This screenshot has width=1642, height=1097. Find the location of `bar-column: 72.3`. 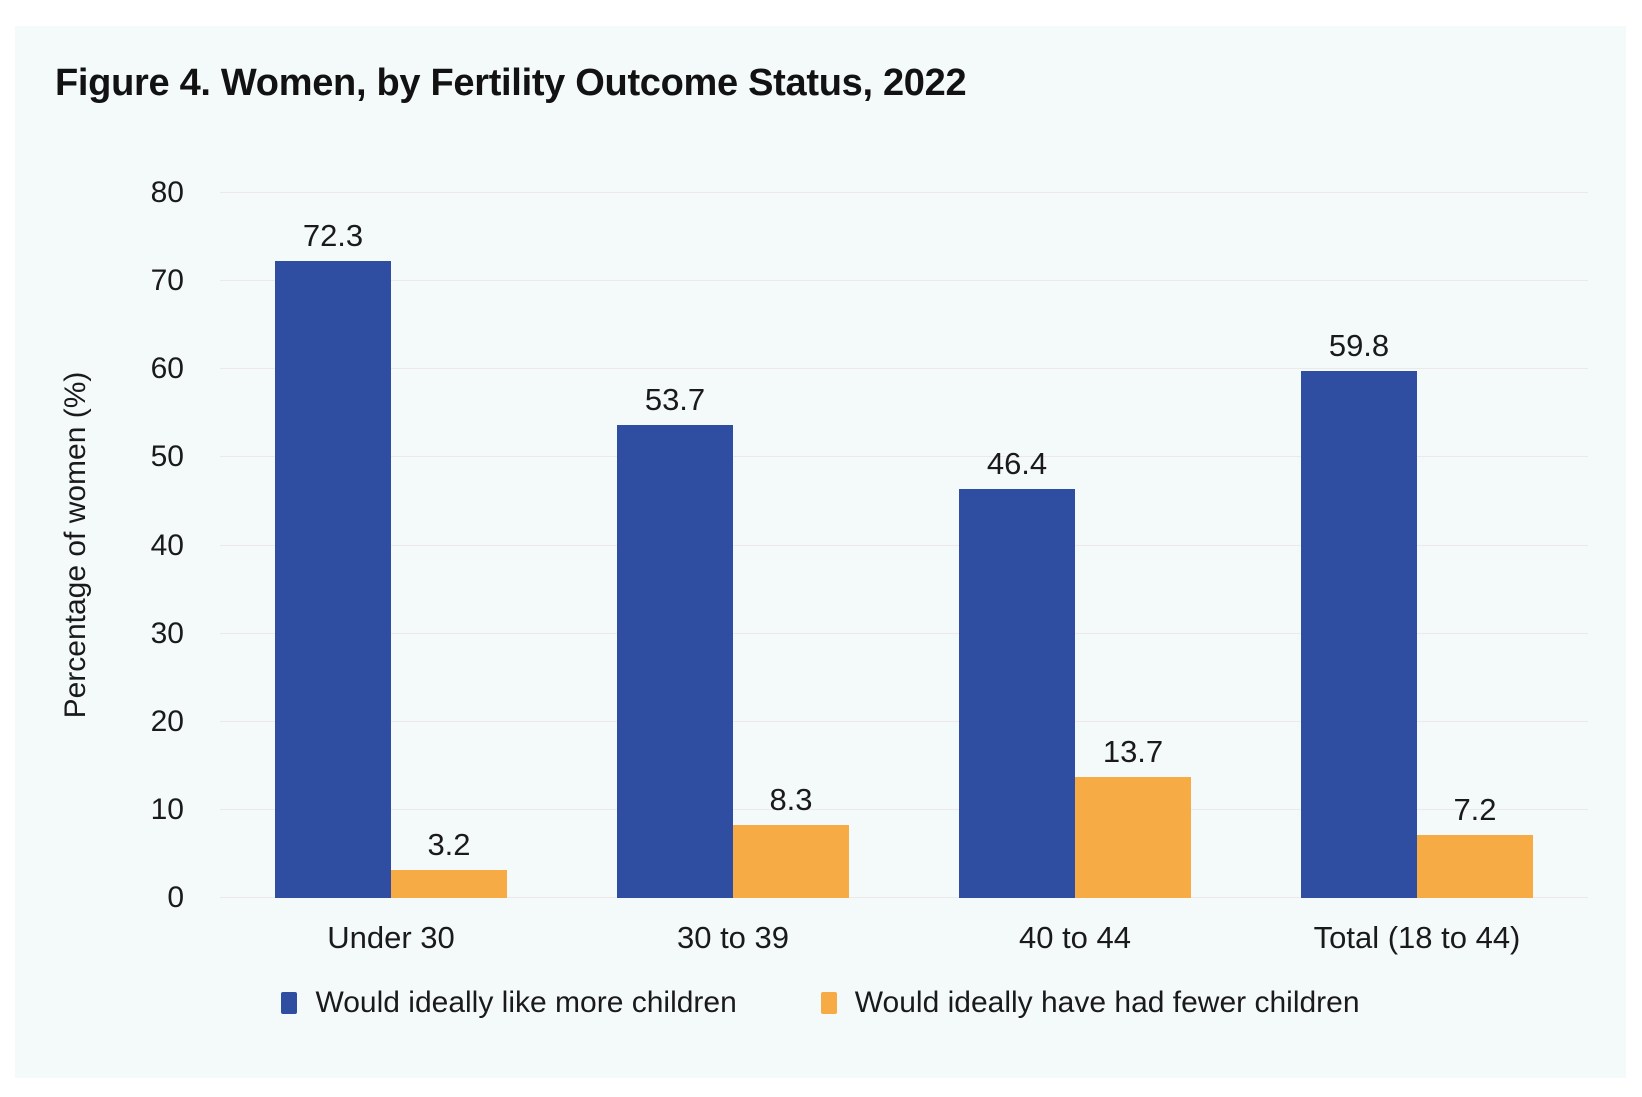

bar-column: 72.3 is located at coordinates (333, 545).